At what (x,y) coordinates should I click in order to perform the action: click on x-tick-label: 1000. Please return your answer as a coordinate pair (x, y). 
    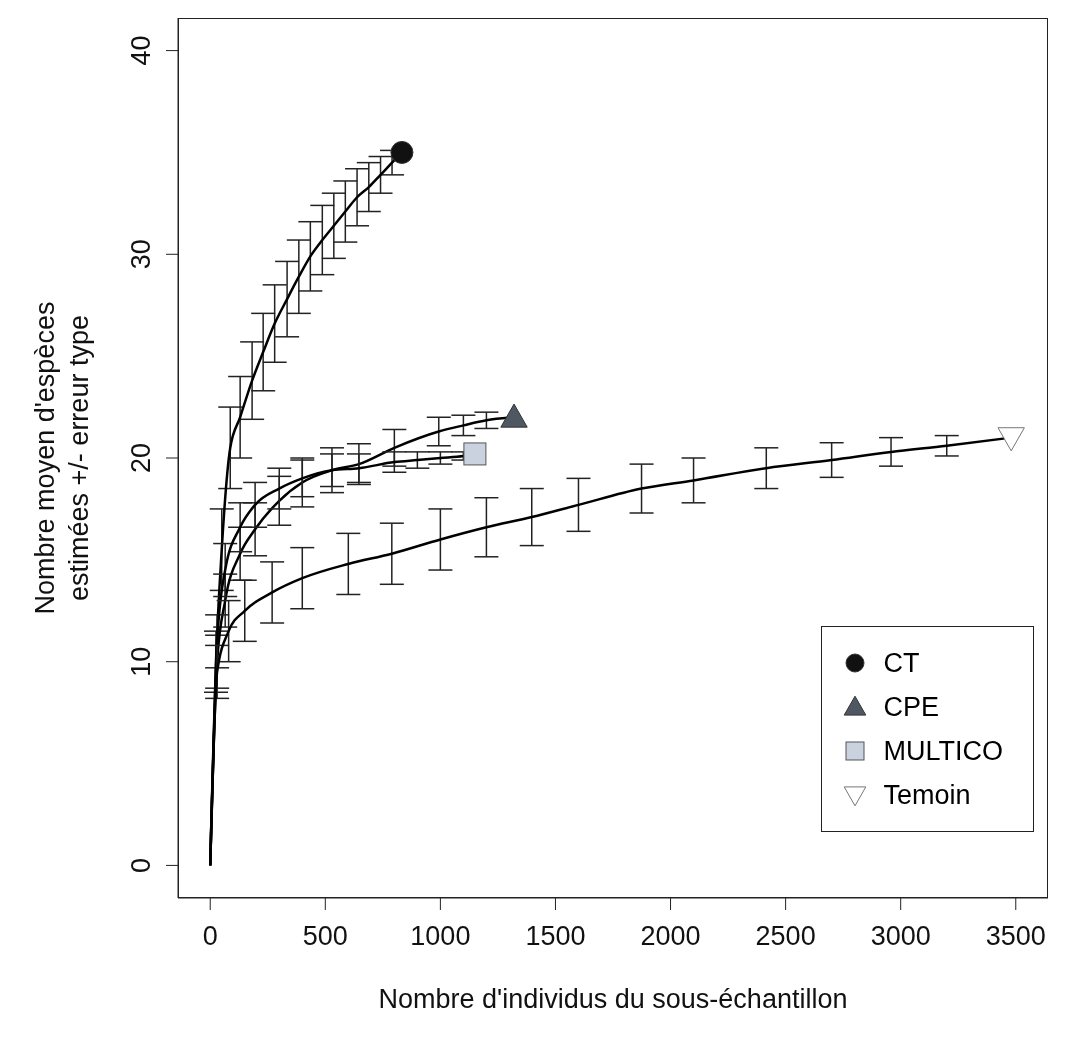
    Looking at the image, I should click on (440, 936).